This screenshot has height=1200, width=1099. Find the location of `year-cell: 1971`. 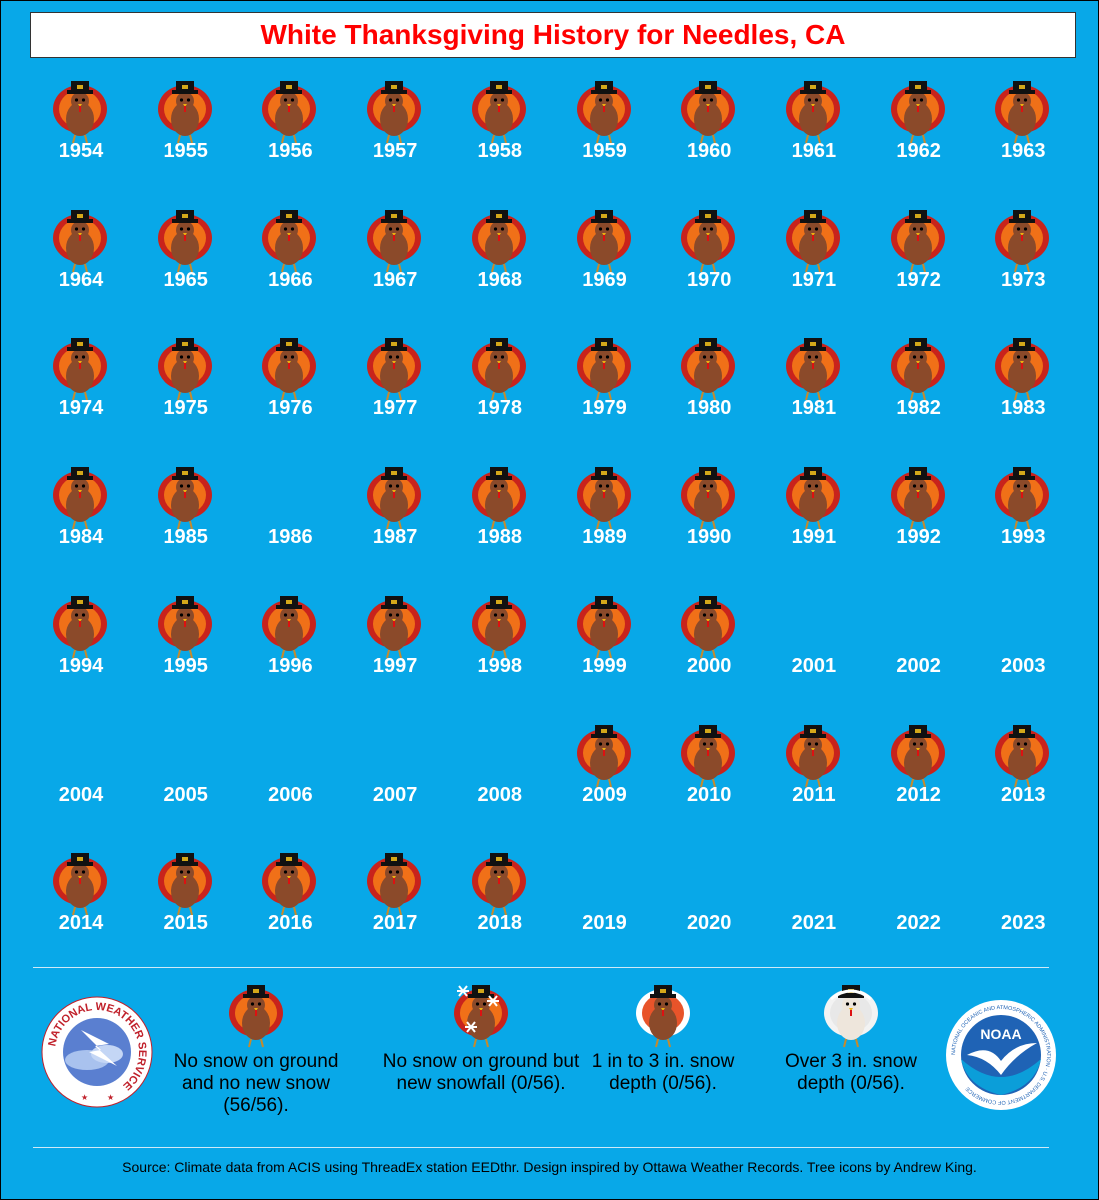

year-cell: 1971 is located at coordinates (814, 264).